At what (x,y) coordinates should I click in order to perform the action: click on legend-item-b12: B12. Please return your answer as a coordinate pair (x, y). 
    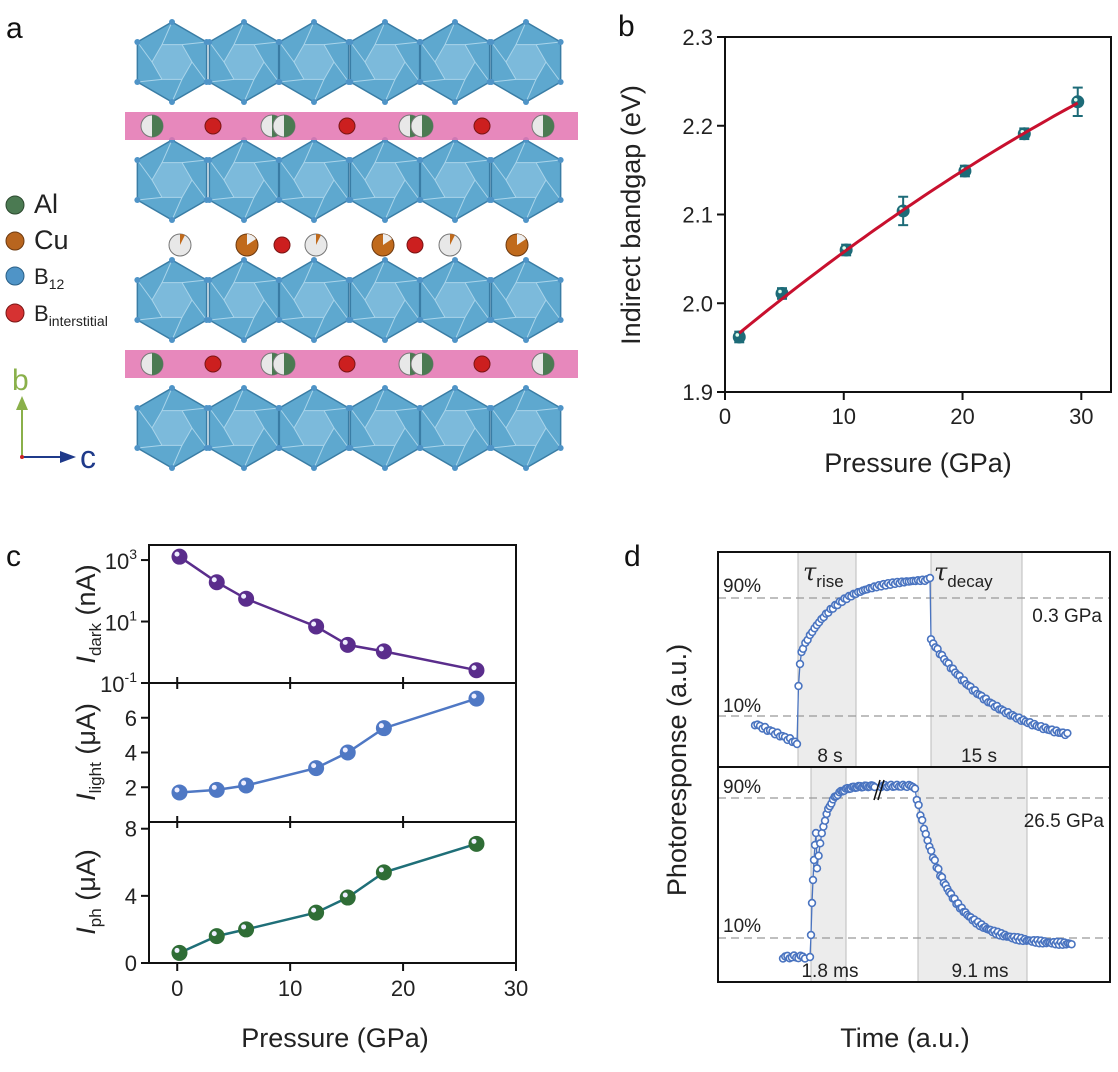
    Looking at the image, I should click on (34, 278).